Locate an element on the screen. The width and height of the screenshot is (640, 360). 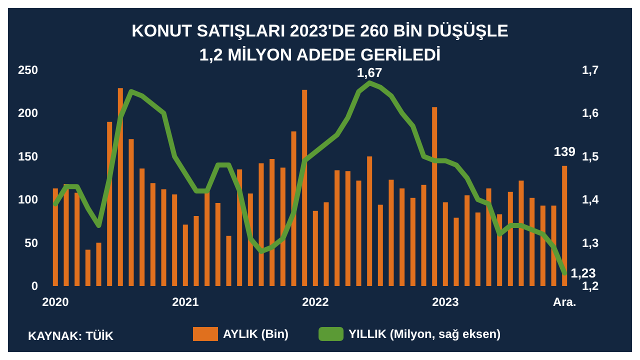
x-tick-label: 2020 is located at coordinates (56, 302).